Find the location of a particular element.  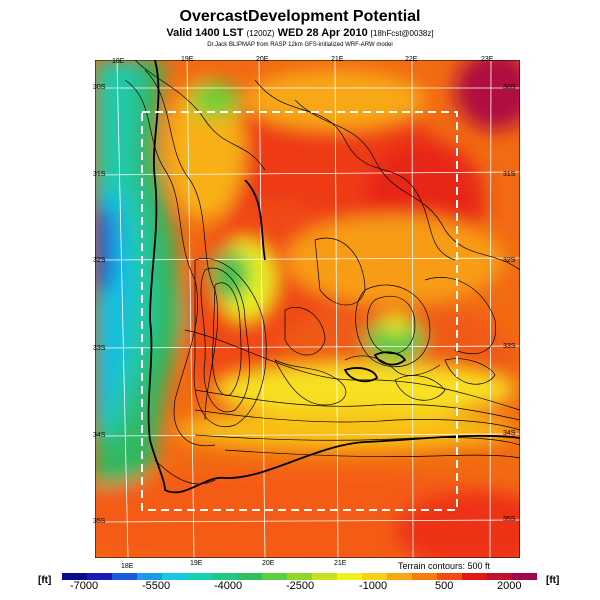

lon-label-top: 22E is located at coordinates (411, 59).